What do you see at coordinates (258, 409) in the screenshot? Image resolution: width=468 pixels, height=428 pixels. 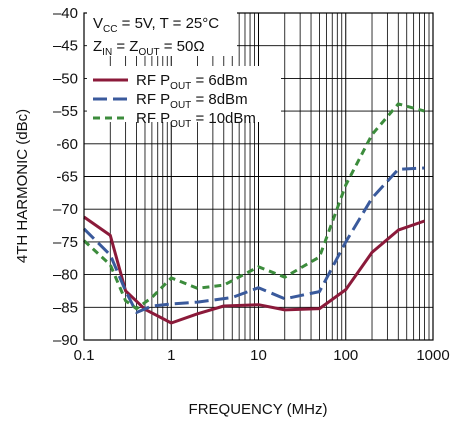 I see `x-axis-title: FREQUENCY (MHz)` at bounding box center [258, 409].